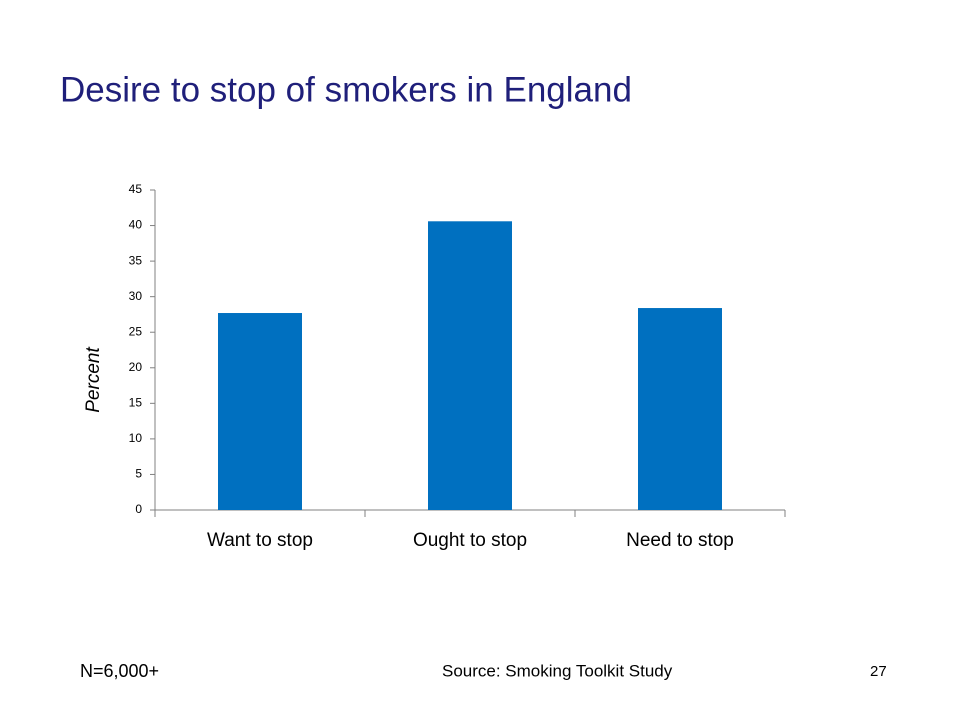 The width and height of the screenshot is (960, 720). I want to click on y-tick-label: 0, so click(138, 509).